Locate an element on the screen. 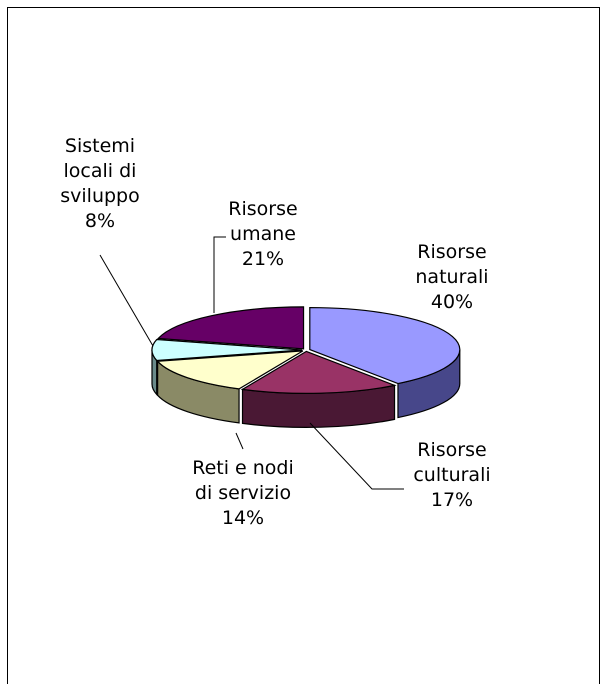  slice-name-label: naturali is located at coordinates (451, 277).